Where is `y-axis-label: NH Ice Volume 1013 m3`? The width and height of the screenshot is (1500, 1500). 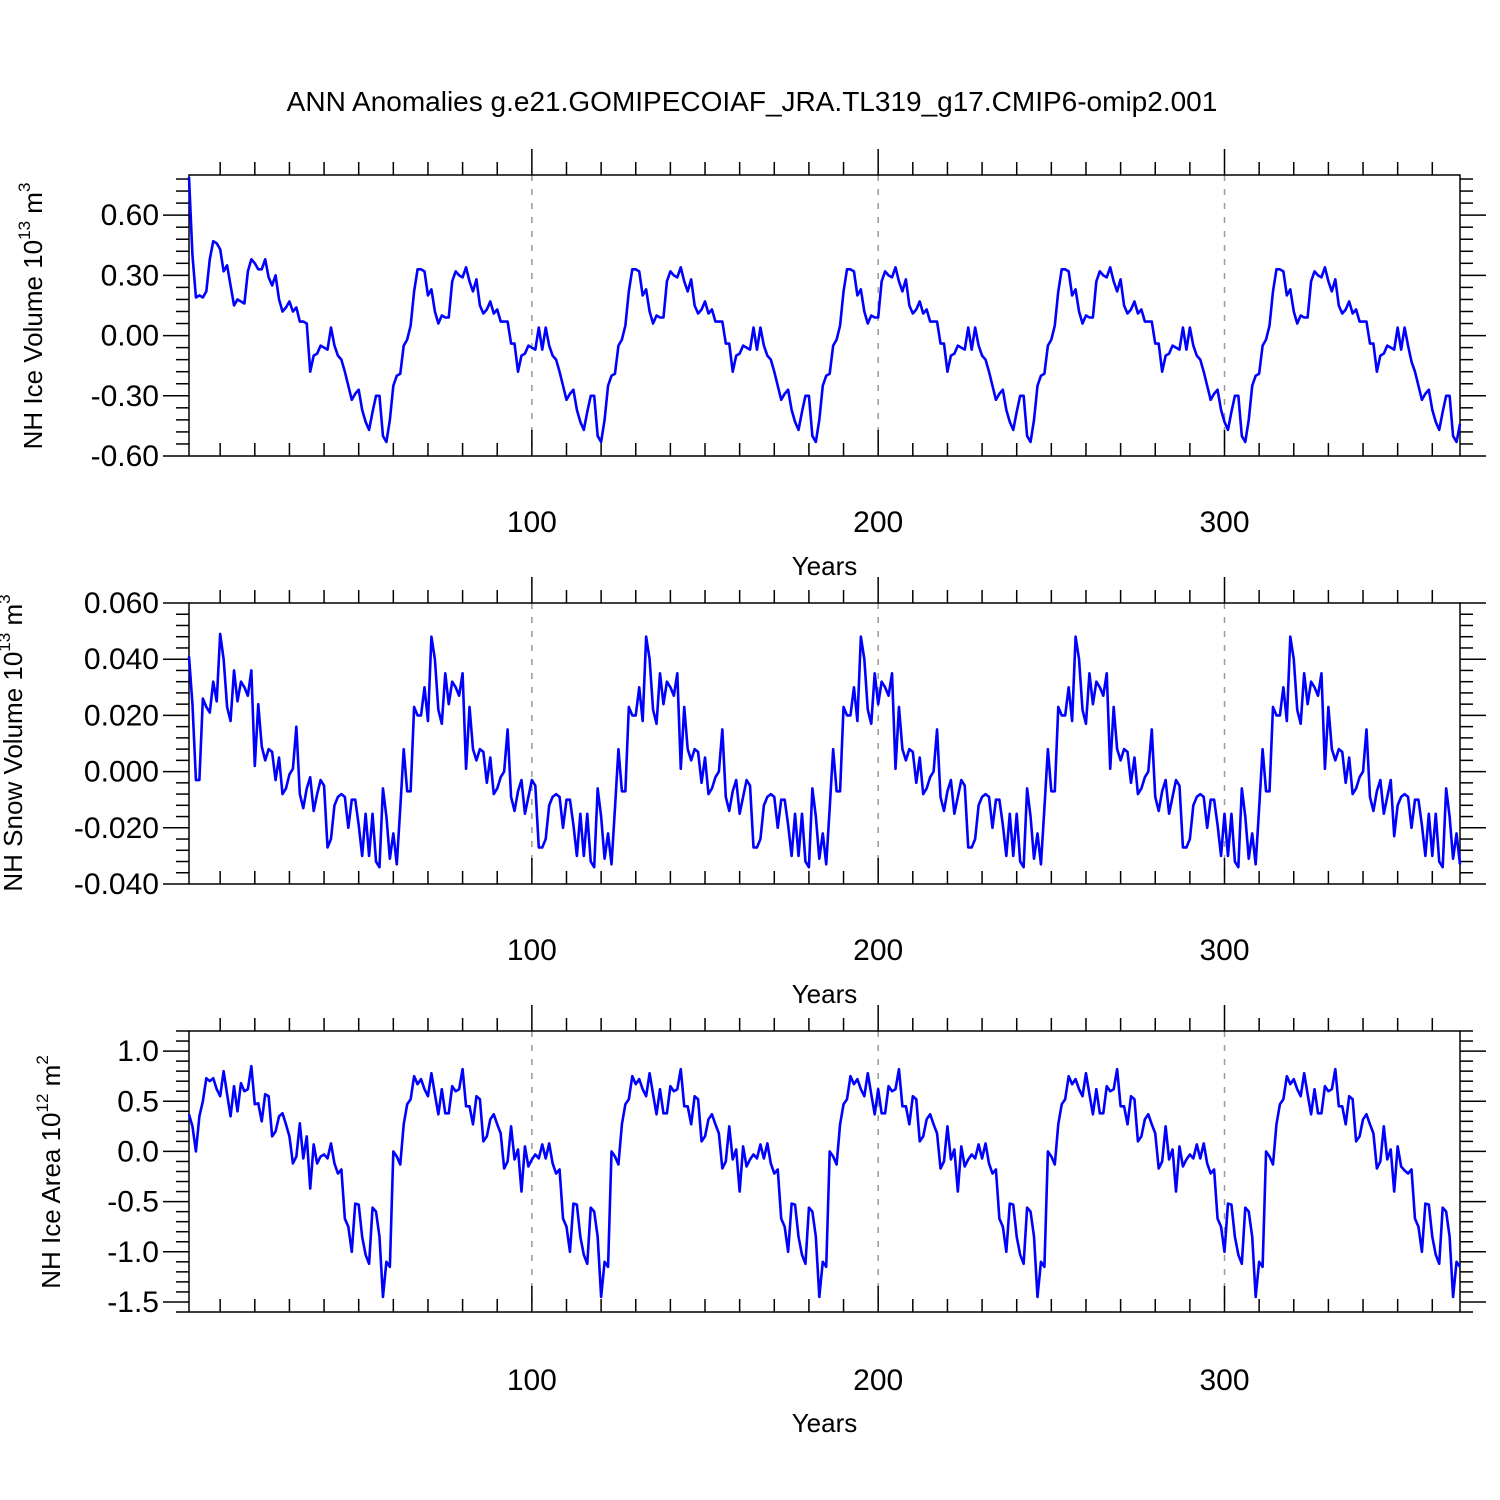 y-axis-label: NH Ice Volume 1013 m3 is located at coordinates (31, 316).